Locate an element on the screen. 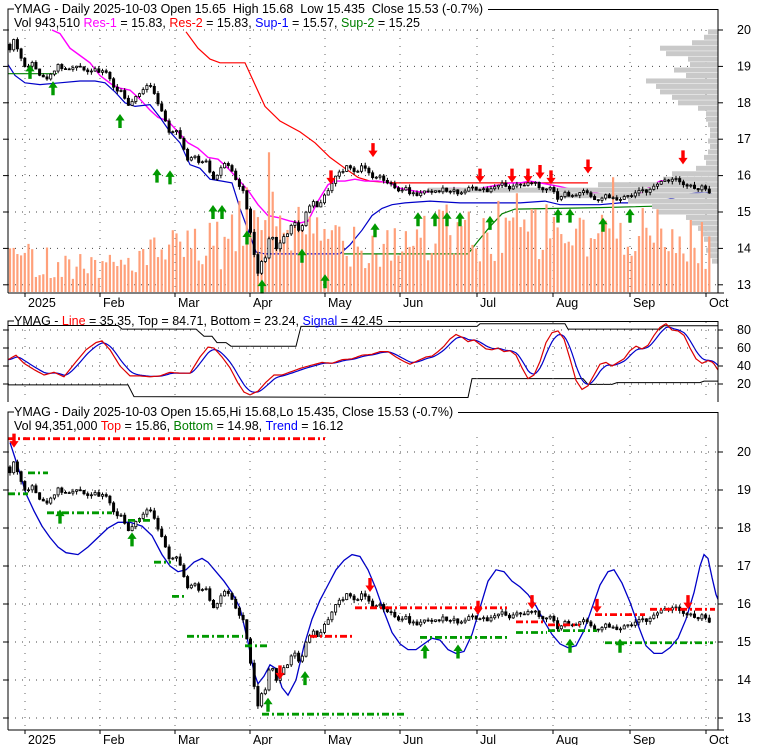  volume-profile is located at coordinates (573, 146).